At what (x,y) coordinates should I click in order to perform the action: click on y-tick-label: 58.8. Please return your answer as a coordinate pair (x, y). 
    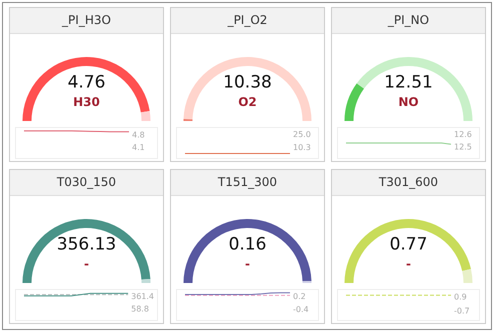
    Looking at the image, I should click on (140, 309).